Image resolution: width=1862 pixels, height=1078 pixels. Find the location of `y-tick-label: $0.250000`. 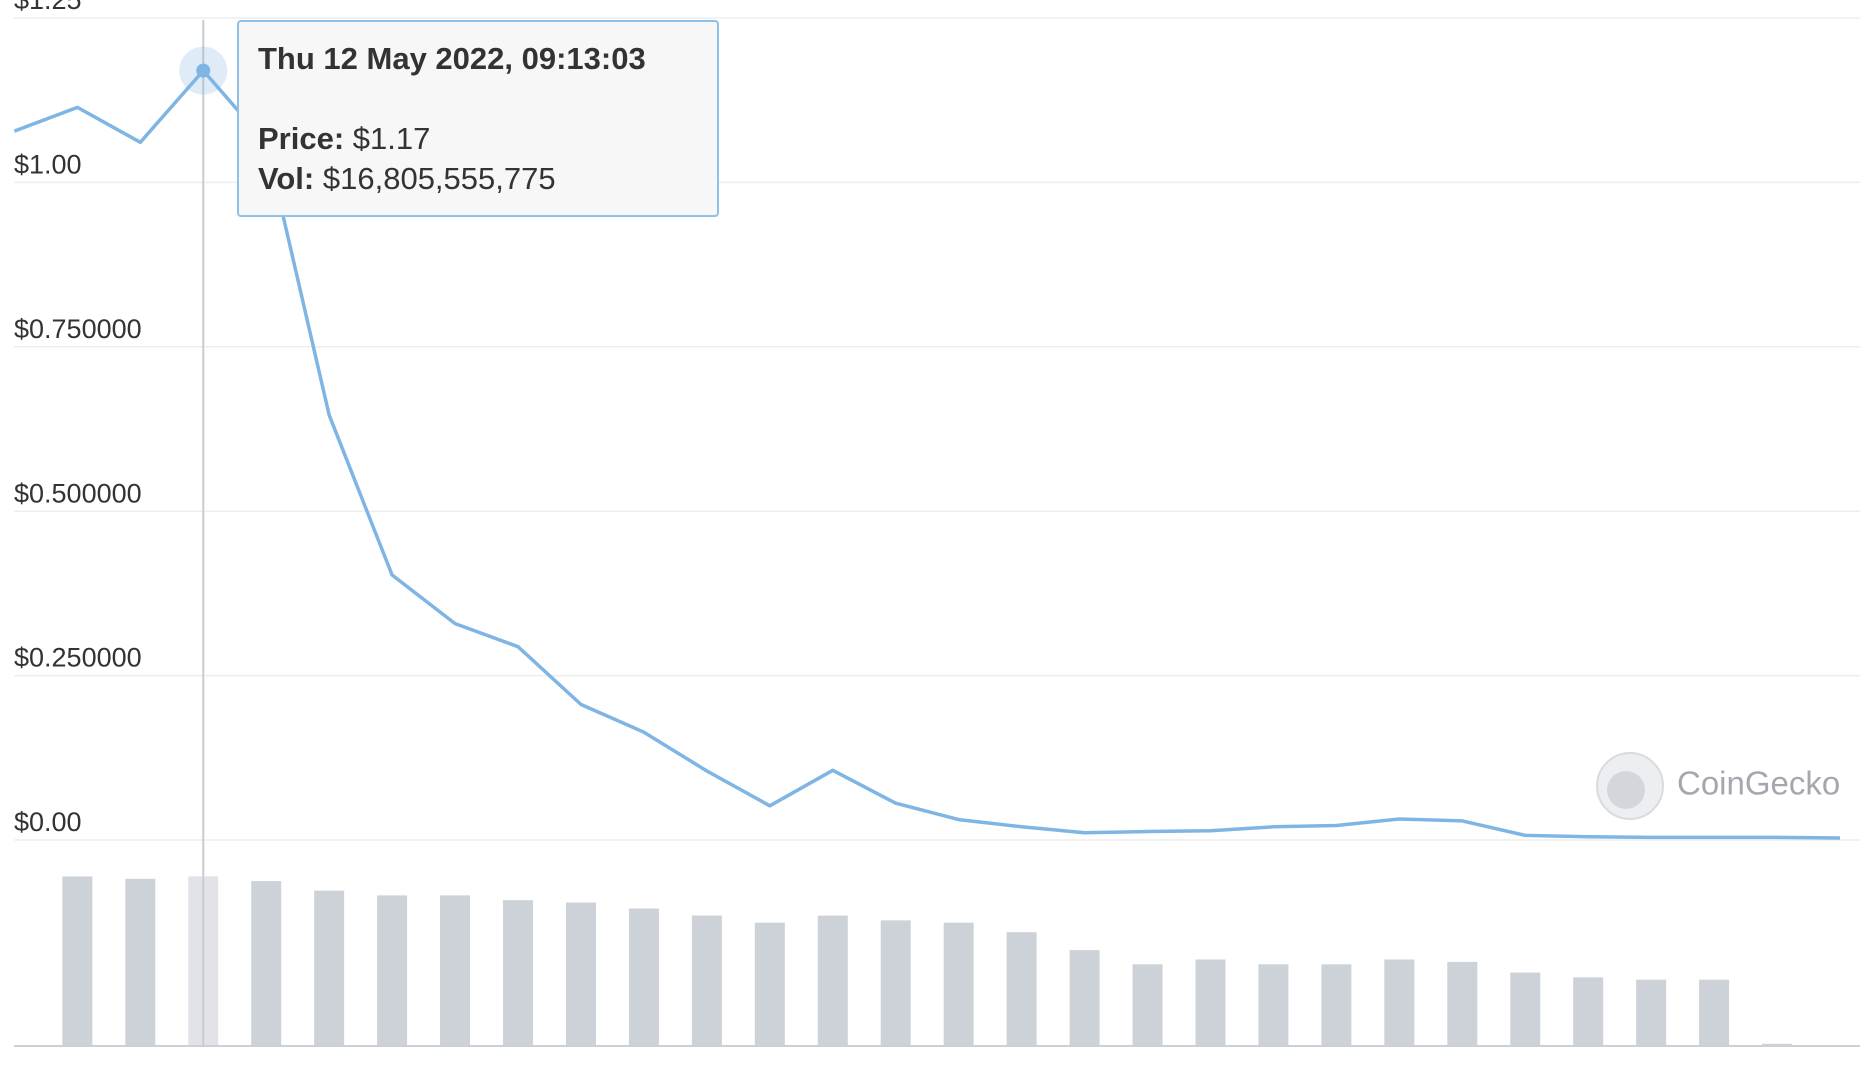

y-tick-label: $0.250000 is located at coordinates (78, 658).